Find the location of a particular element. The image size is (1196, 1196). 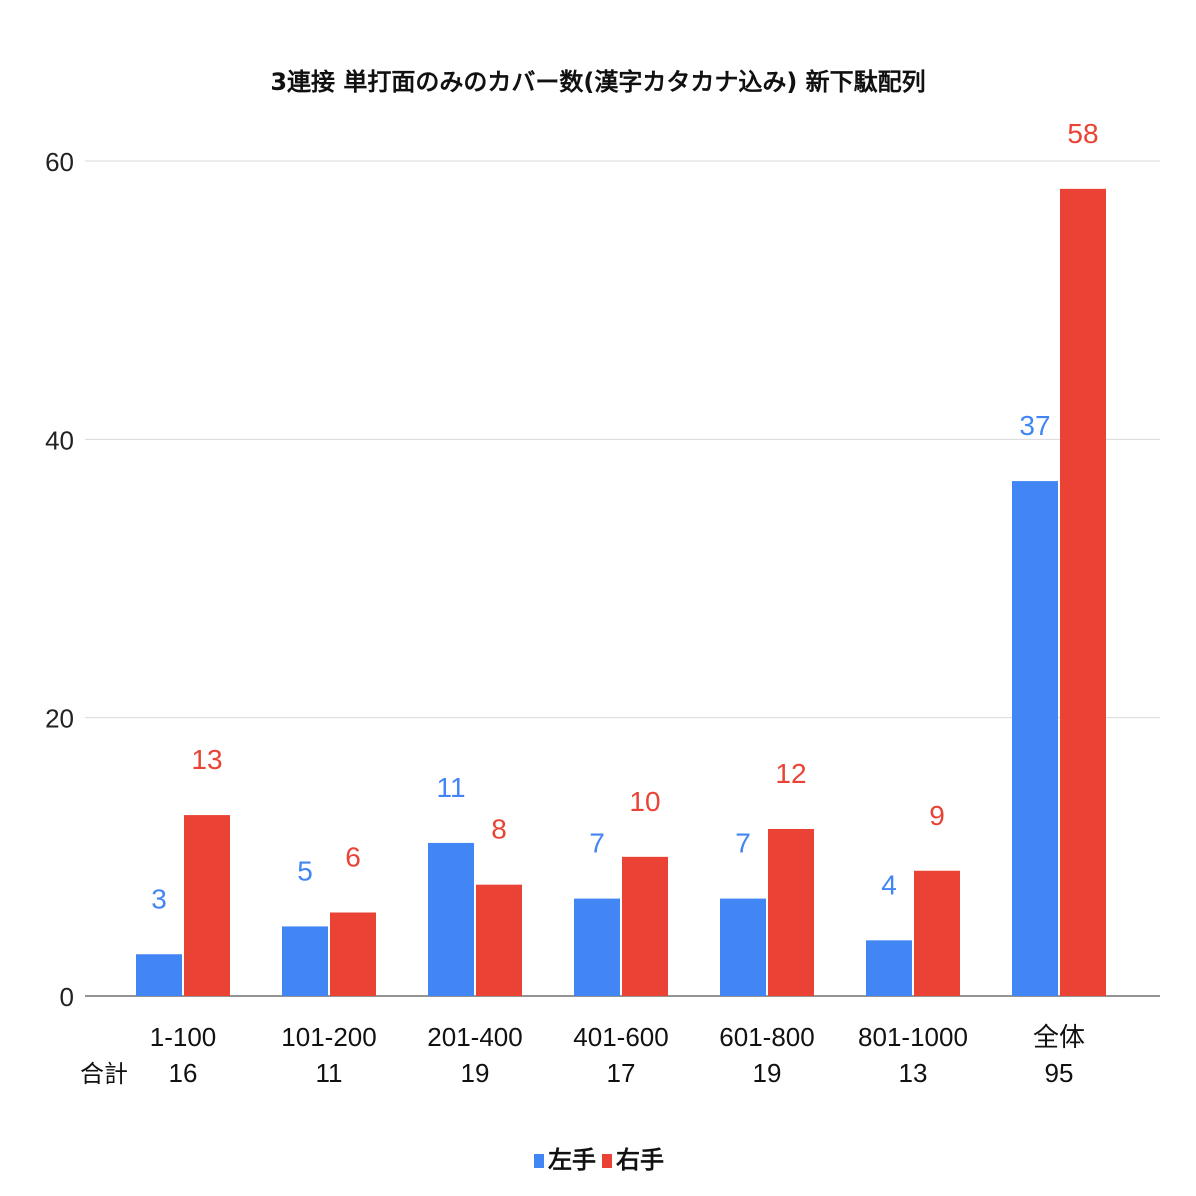

x-tick-label: 101-200 is located at coordinates (328, 1037).